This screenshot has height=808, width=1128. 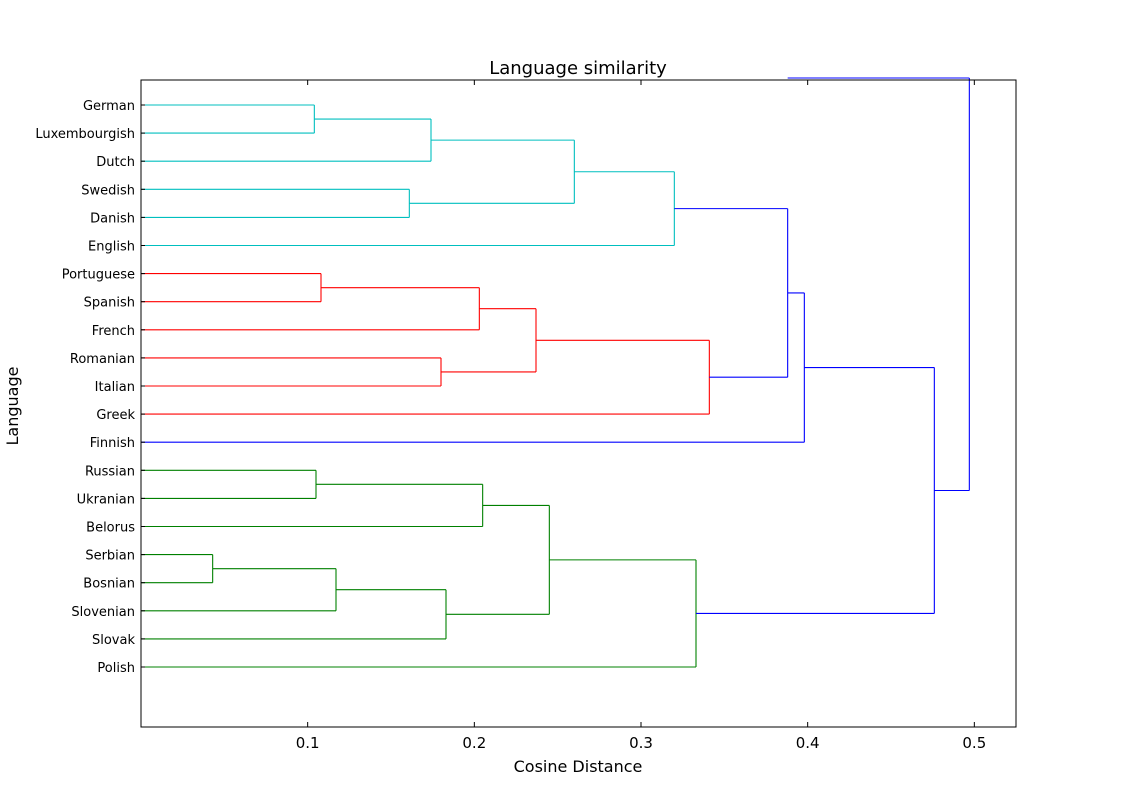 What do you see at coordinates (808, 743) in the screenshot?
I see `x-tick-label-3: 0.4` at bounding box center [808, 743].